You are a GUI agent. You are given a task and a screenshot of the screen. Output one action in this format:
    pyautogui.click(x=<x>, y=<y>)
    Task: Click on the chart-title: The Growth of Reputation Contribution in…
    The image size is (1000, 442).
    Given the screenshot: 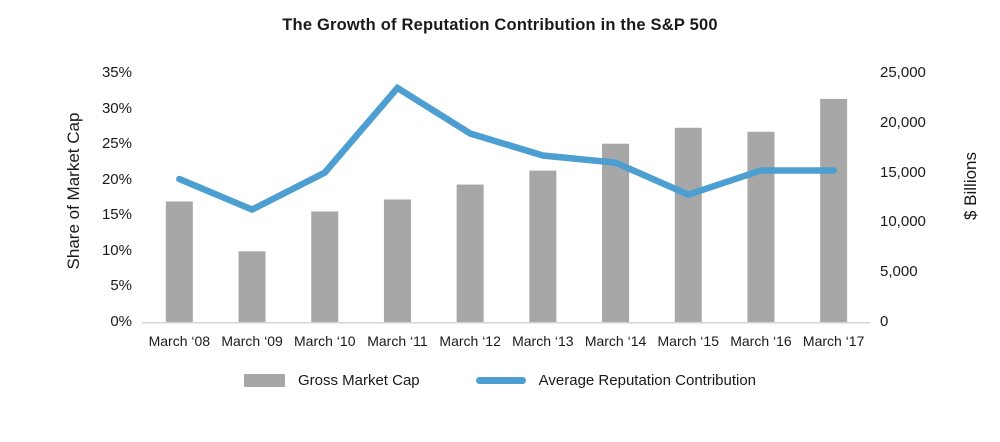 What is the action you would take?
    pyautogui.click(x=500, y=25)
    